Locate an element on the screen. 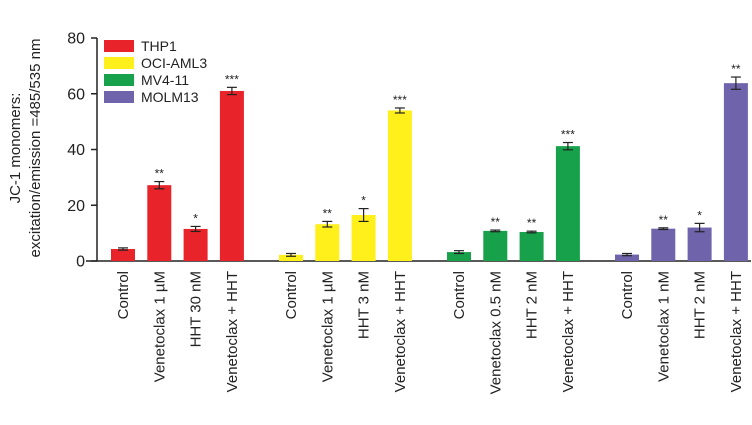 This screenshot has width=752, height=425. legend-label: THP1 is located at coordinates (159, 46).